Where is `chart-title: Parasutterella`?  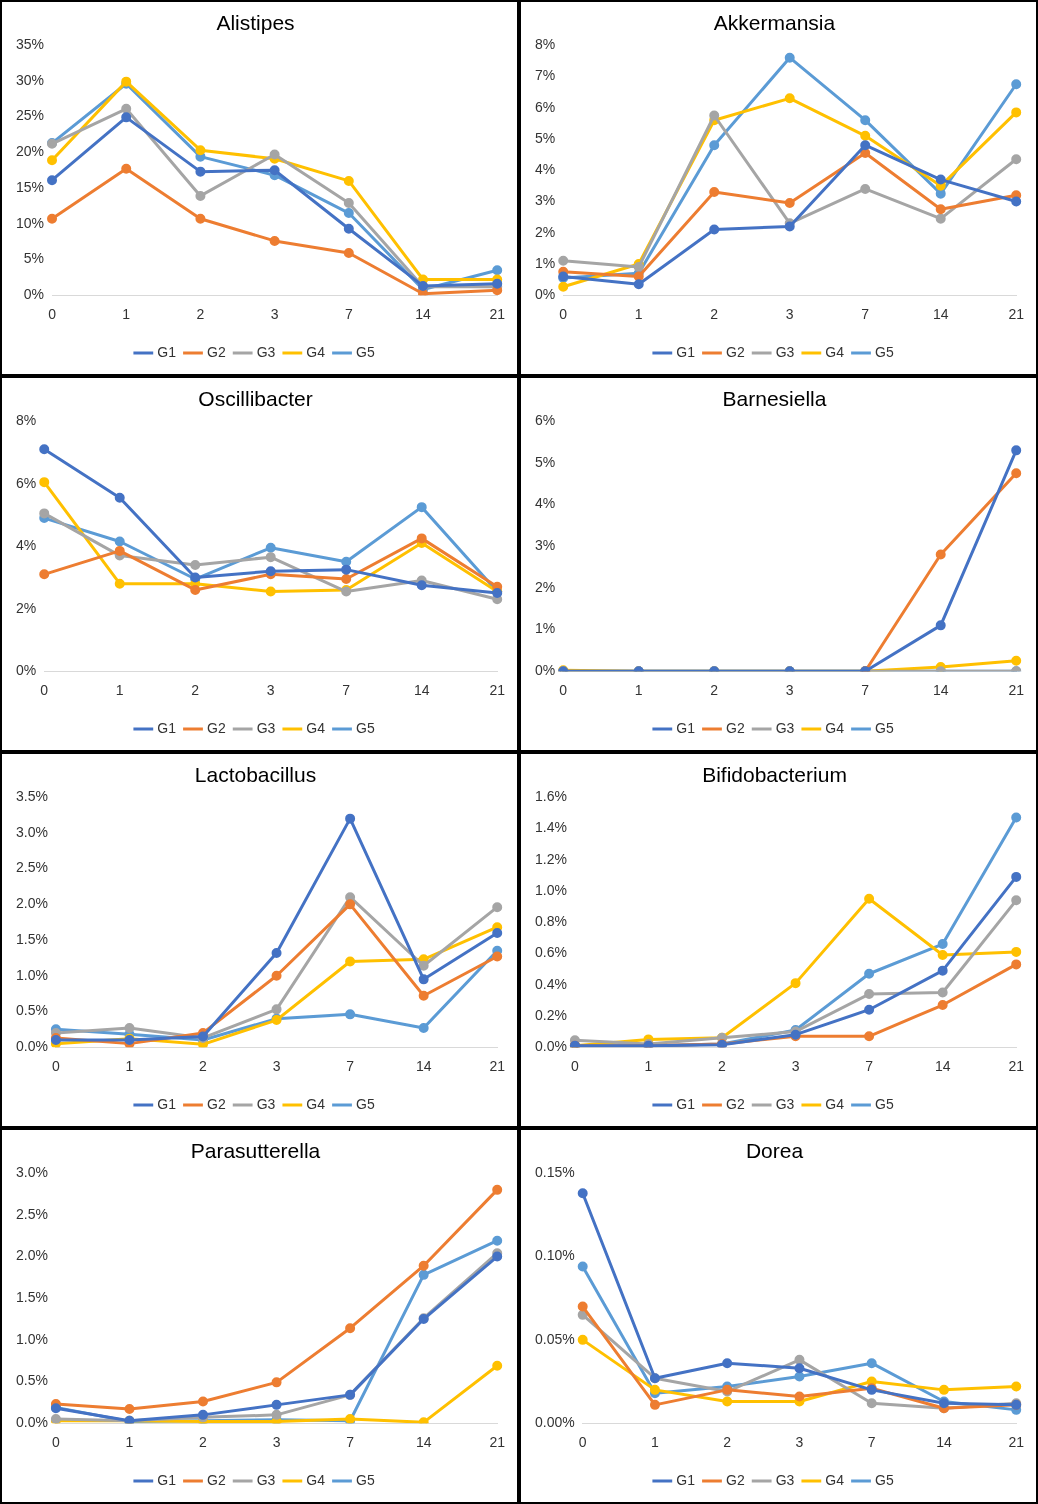
chart-title: Parasutterella is located at coordinates (255, 1151).